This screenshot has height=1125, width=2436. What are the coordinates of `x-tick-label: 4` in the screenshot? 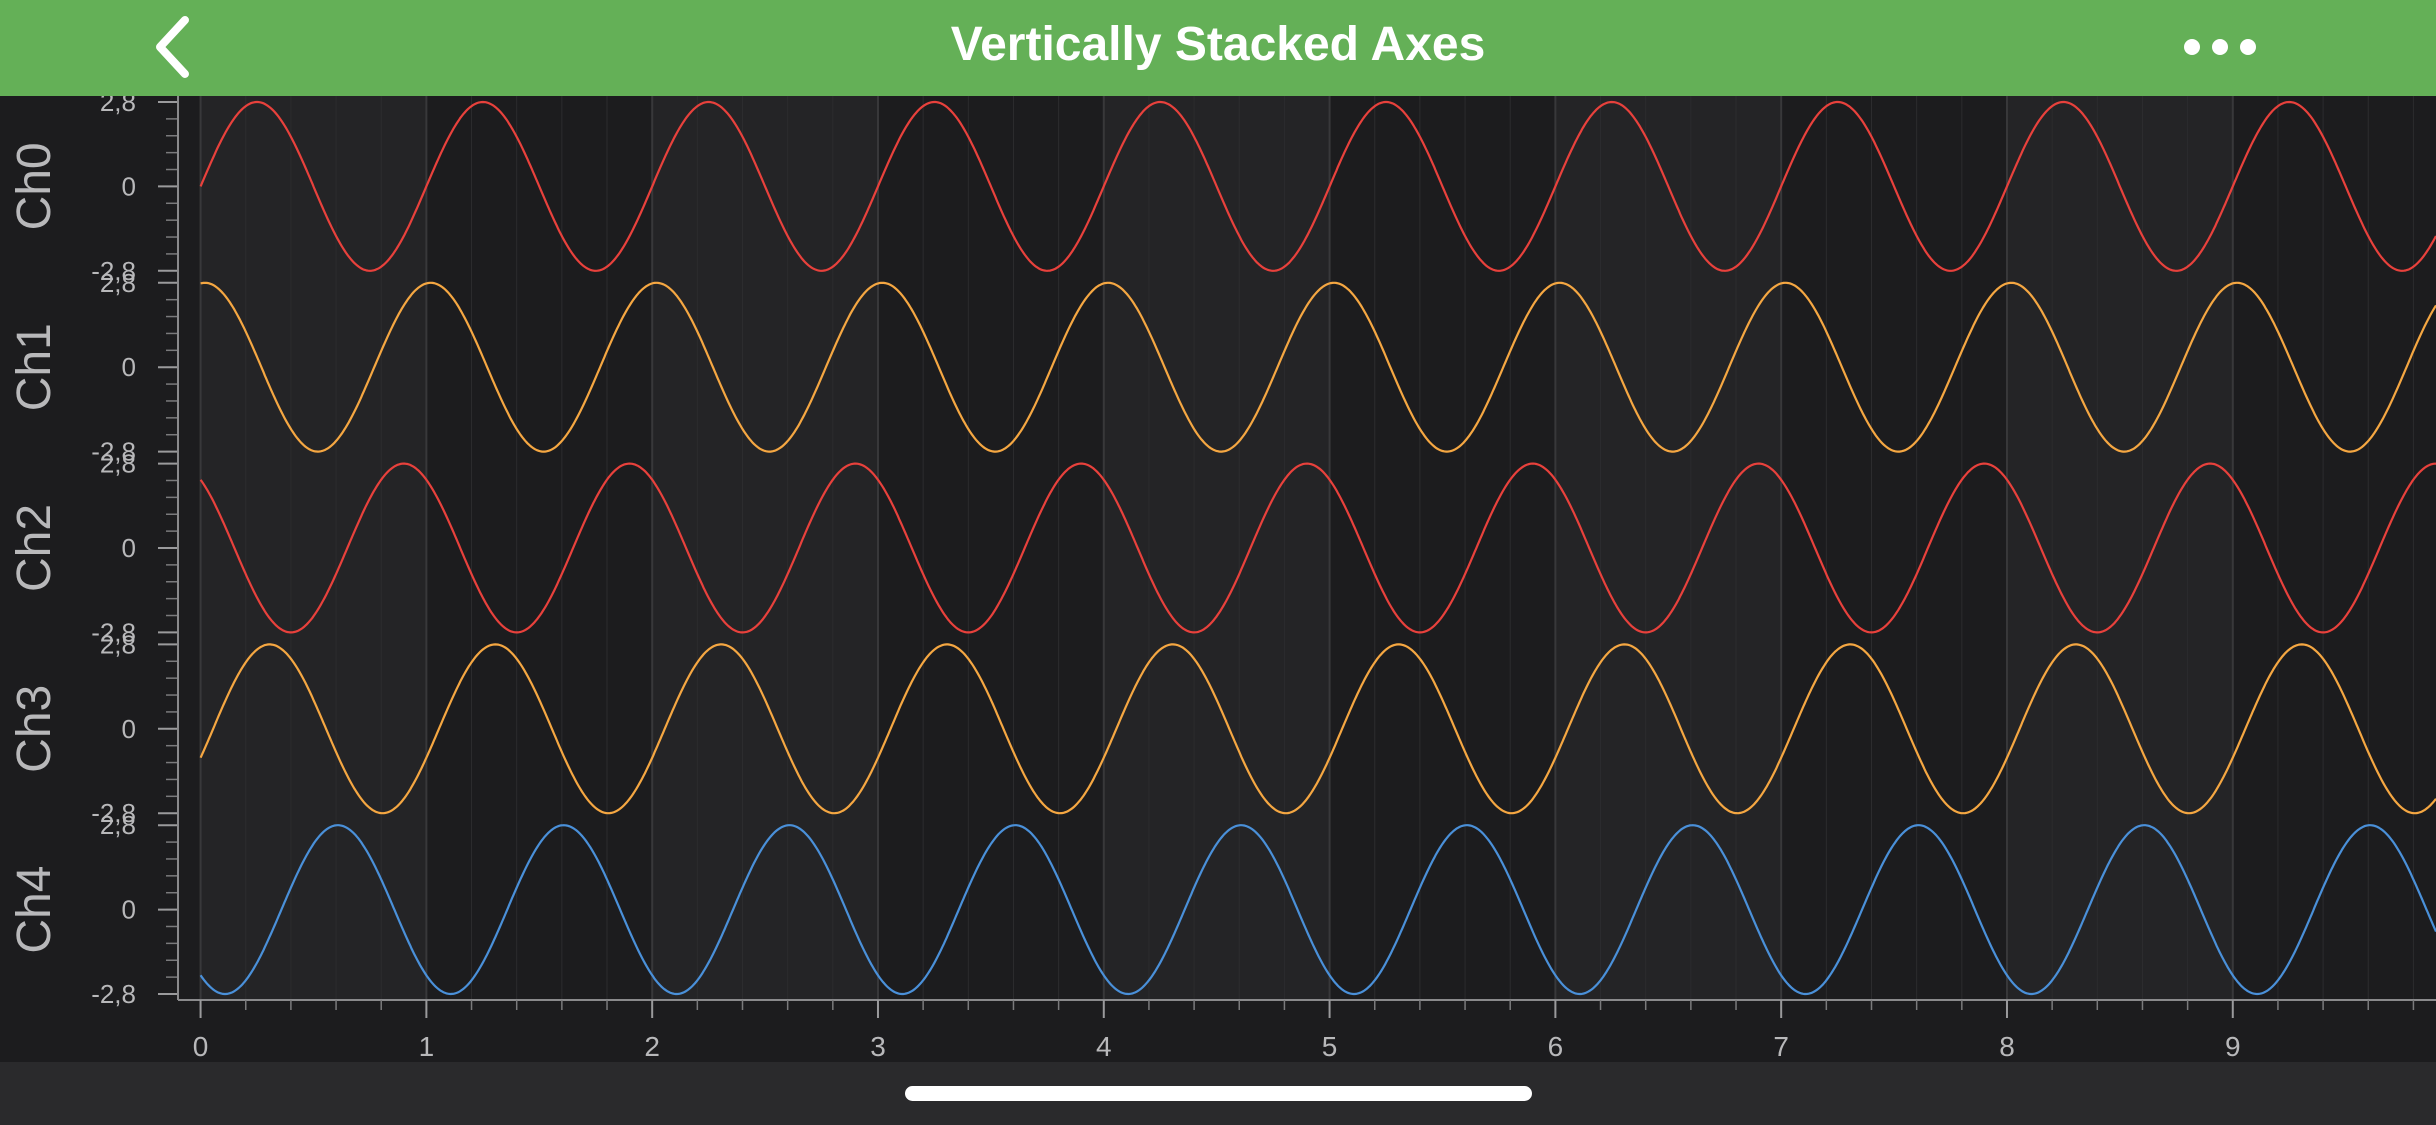 It's located at (1104, 1046).